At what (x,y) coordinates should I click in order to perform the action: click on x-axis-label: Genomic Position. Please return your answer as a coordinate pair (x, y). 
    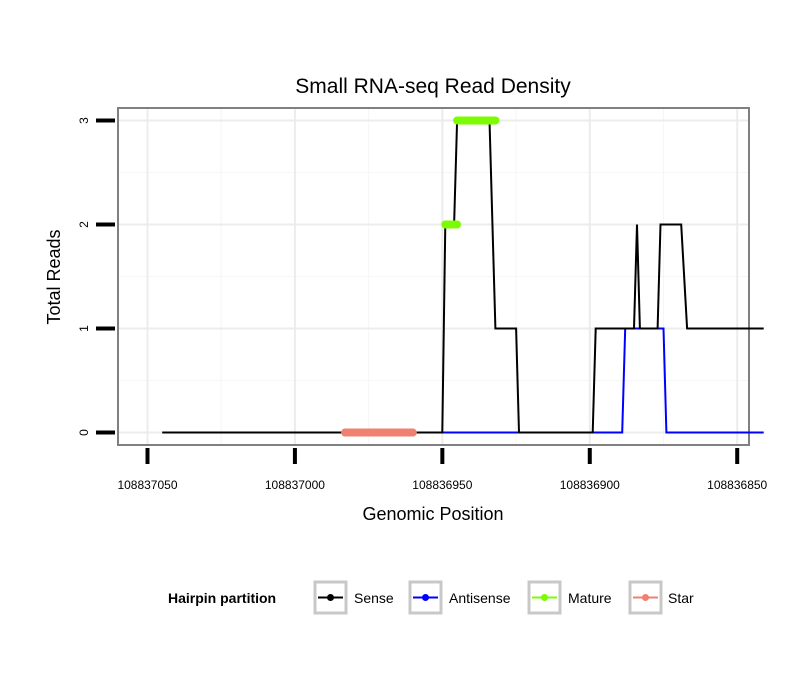
    Looking at the image, I should click on (432, 514).